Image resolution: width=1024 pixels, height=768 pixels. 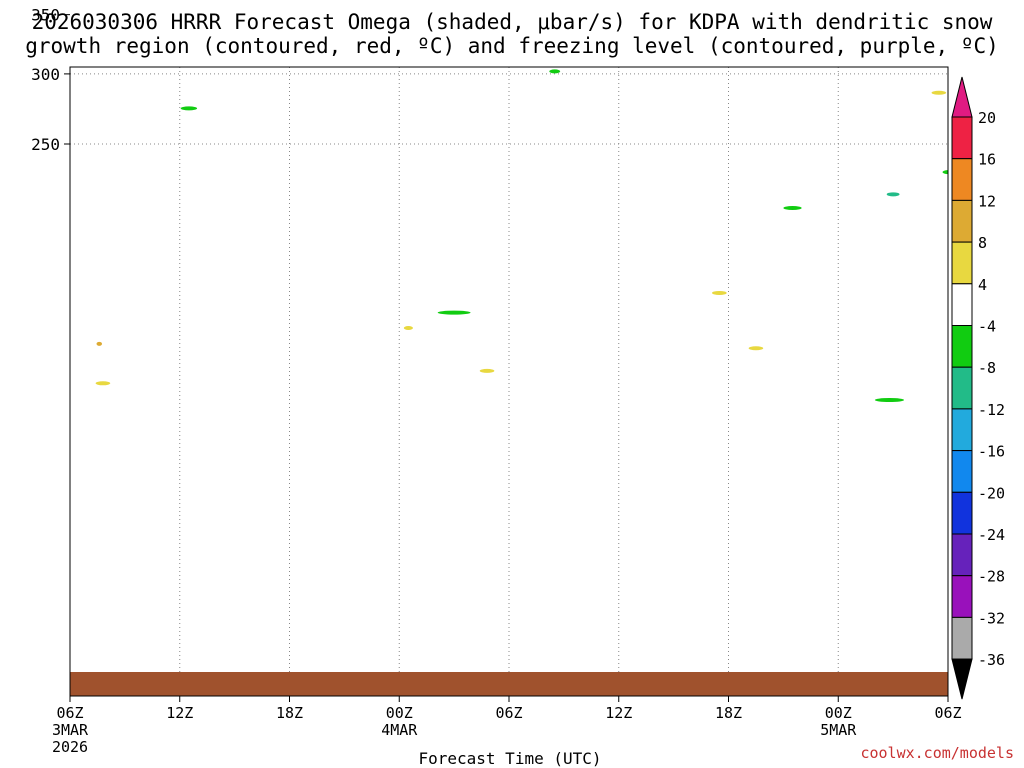 What do you see at coordinates (991, 618) in the screenshot?
I see `colorbar-label: -32` at bounding box center [991, 618].